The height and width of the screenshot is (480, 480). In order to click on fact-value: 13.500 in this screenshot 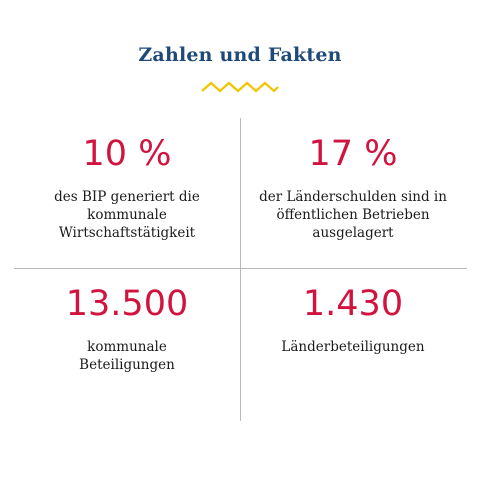, I will do `click(127, 304)`.